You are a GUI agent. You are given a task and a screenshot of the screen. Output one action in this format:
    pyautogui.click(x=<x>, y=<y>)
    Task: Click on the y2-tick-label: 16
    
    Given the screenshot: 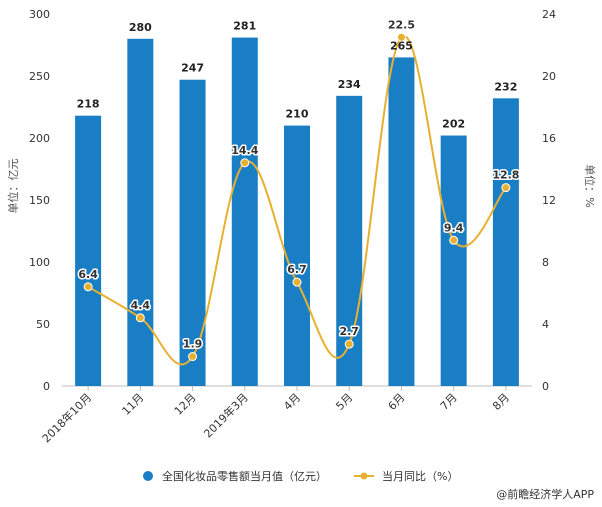 What is the action you would take?
    pyautogui.click(x=549, y=138)
    